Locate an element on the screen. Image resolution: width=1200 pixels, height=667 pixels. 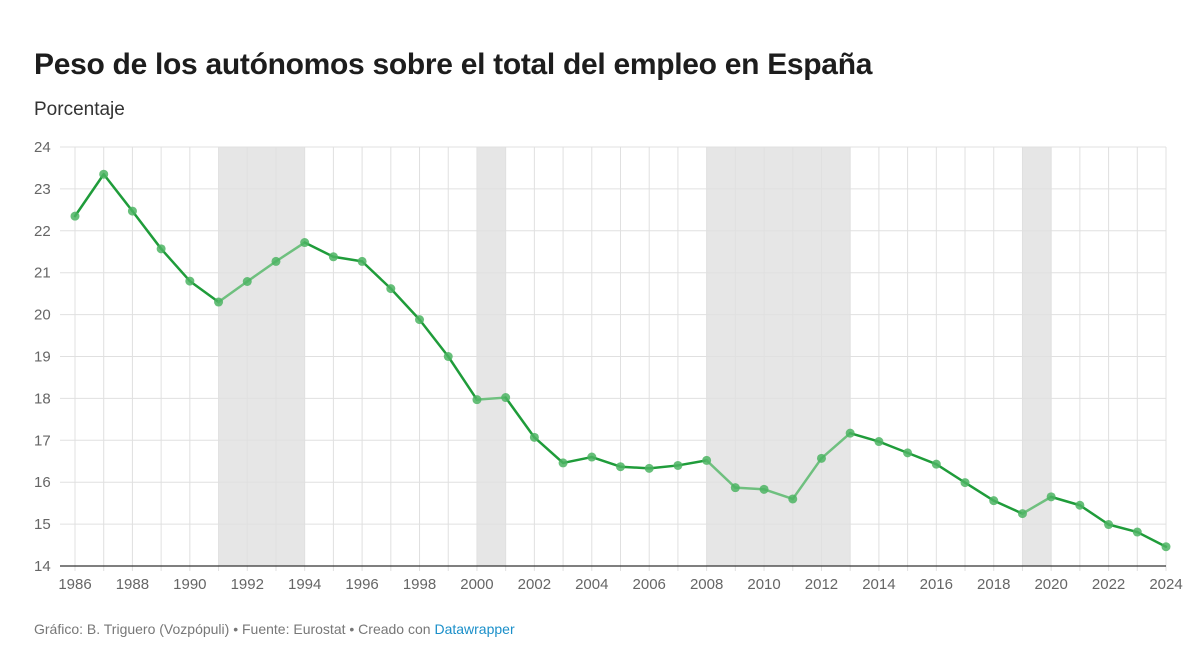
chart-subtitle: Porcentaje is located at coordinates (79, 109).